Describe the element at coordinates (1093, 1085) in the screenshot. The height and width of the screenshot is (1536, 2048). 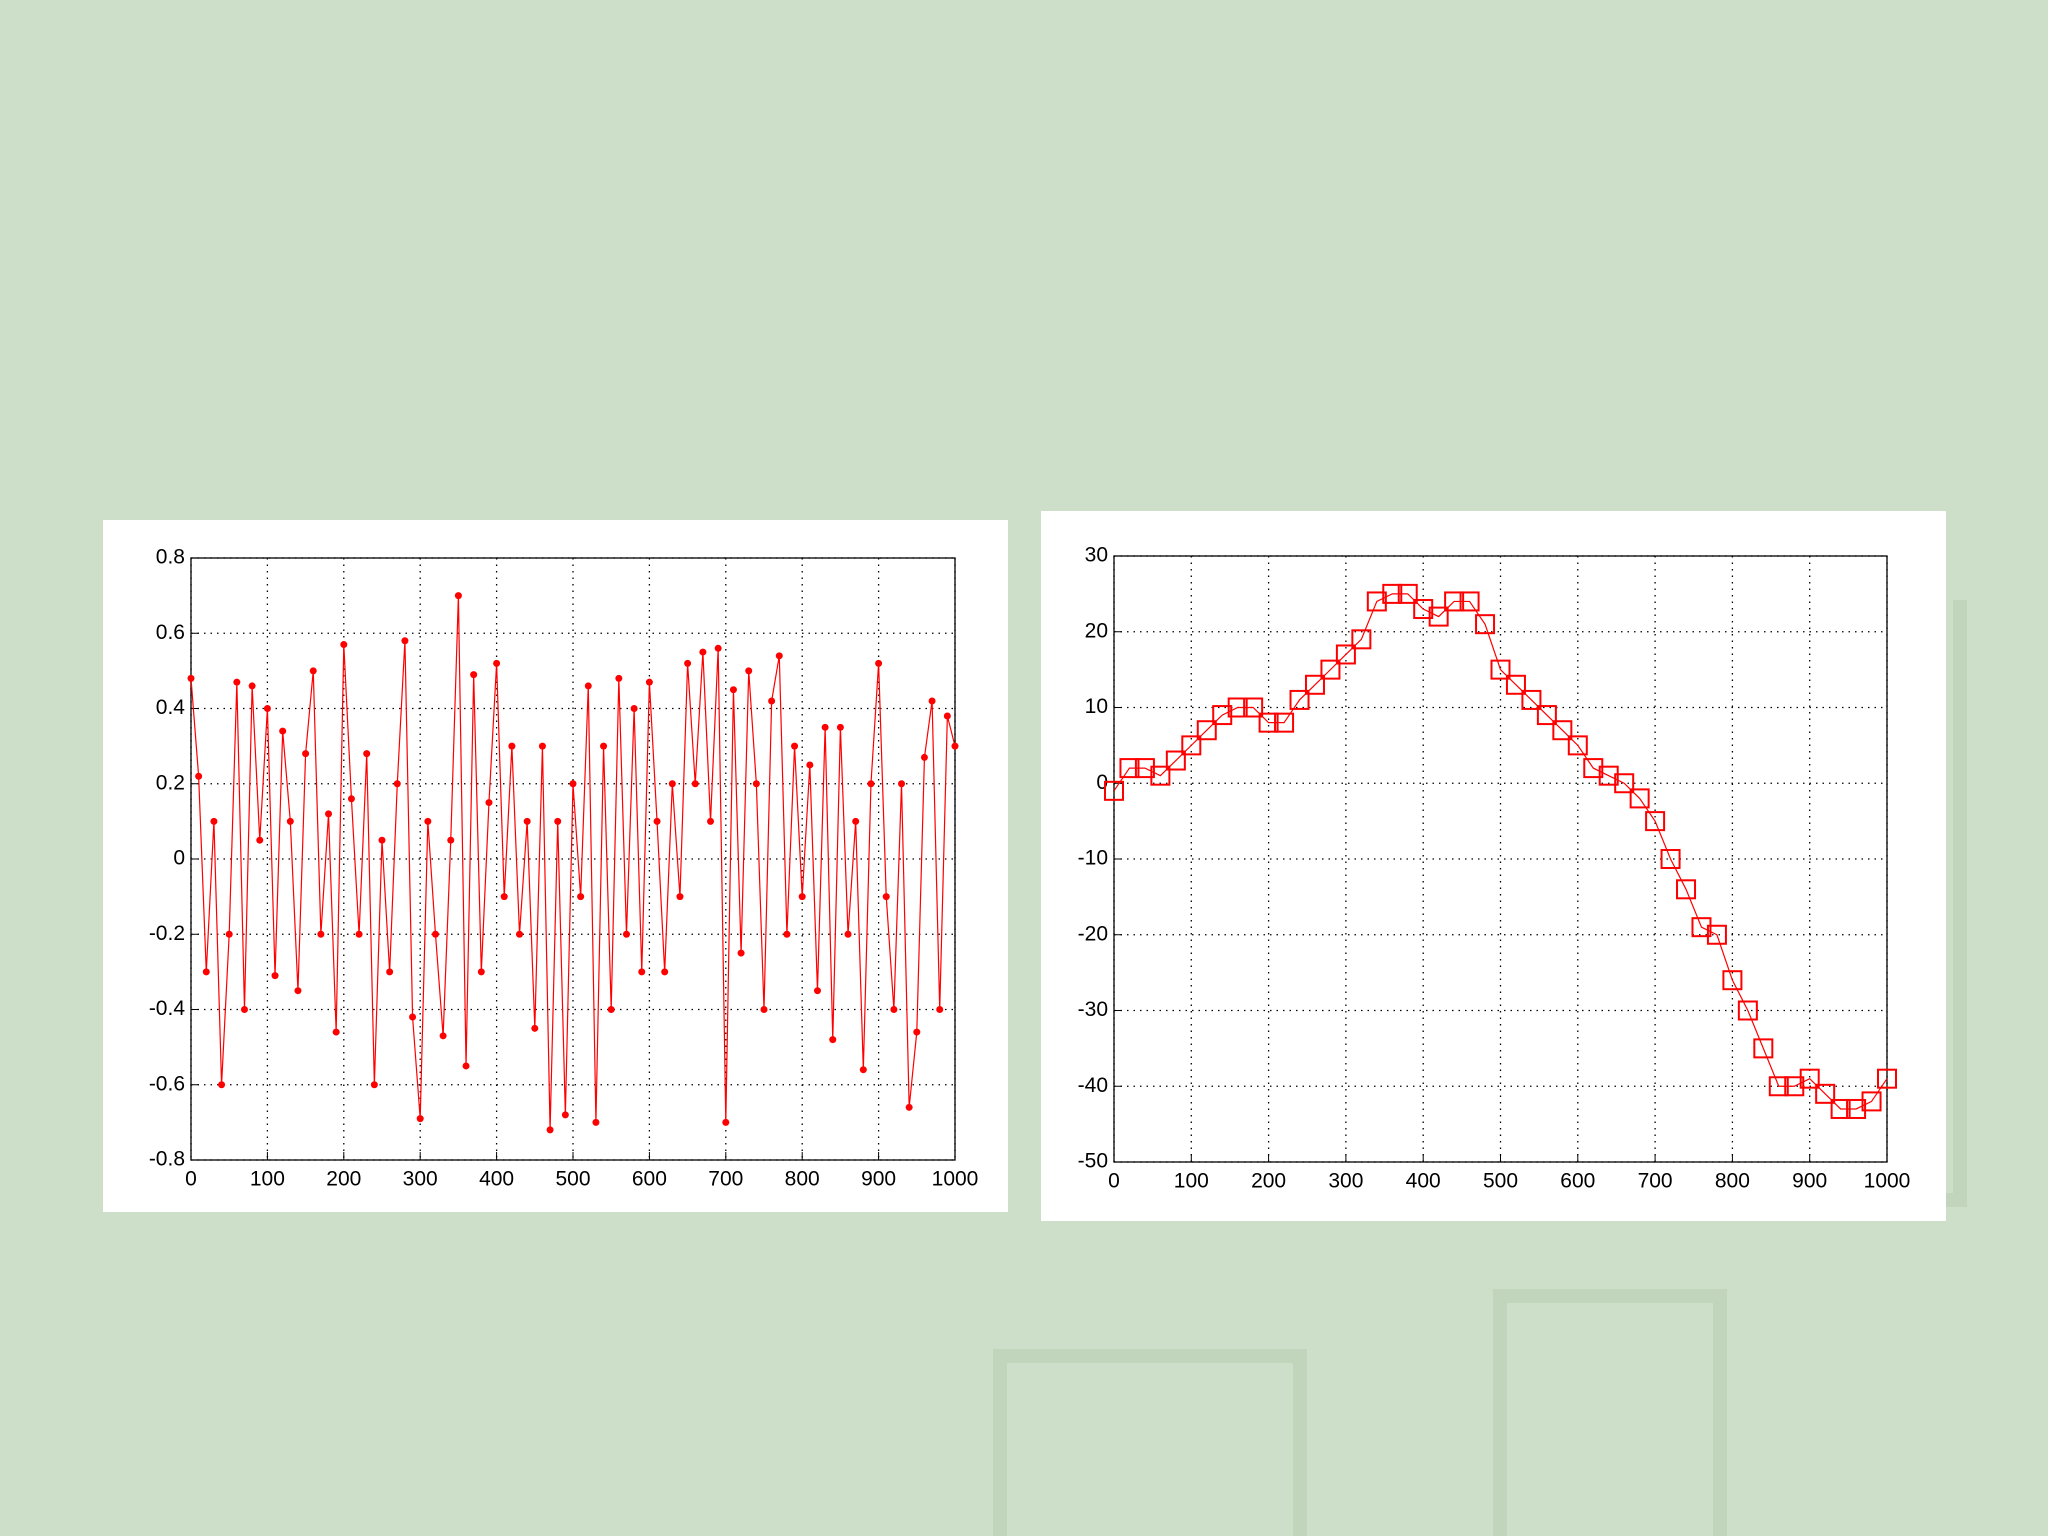
I see `y-tick-label: -40` at that location.